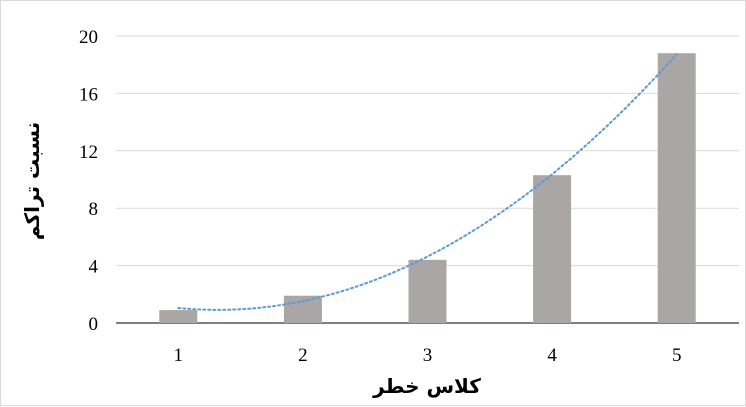  I want to click on y-tick-label: 0, so click(94, 324).